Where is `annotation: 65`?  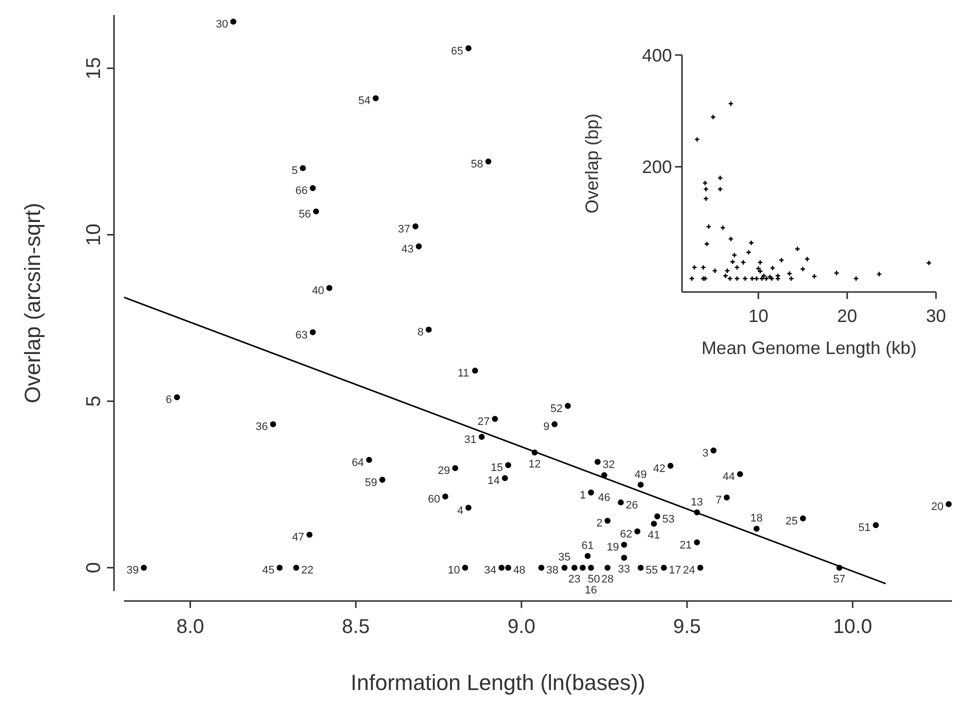 annotation: 65 is located at coordinates (457, 51).